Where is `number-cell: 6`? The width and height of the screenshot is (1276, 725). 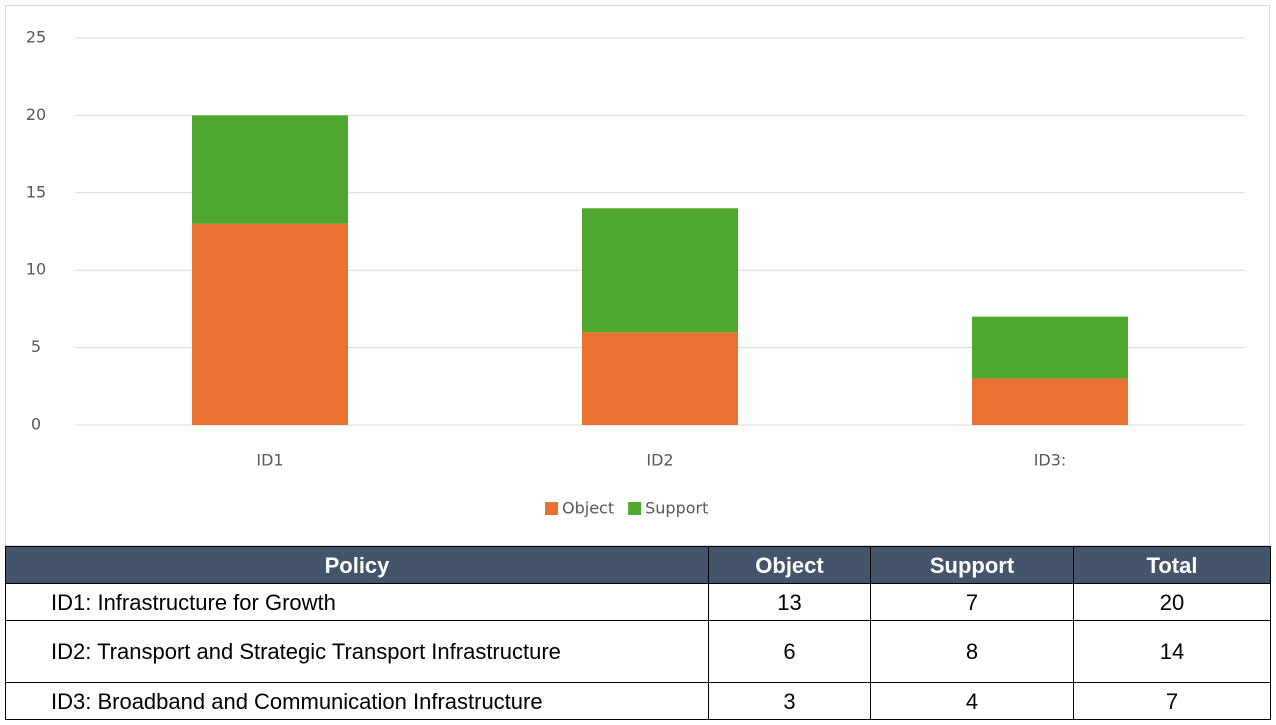
number-cell: 6 is located at coordinates (789, 651).